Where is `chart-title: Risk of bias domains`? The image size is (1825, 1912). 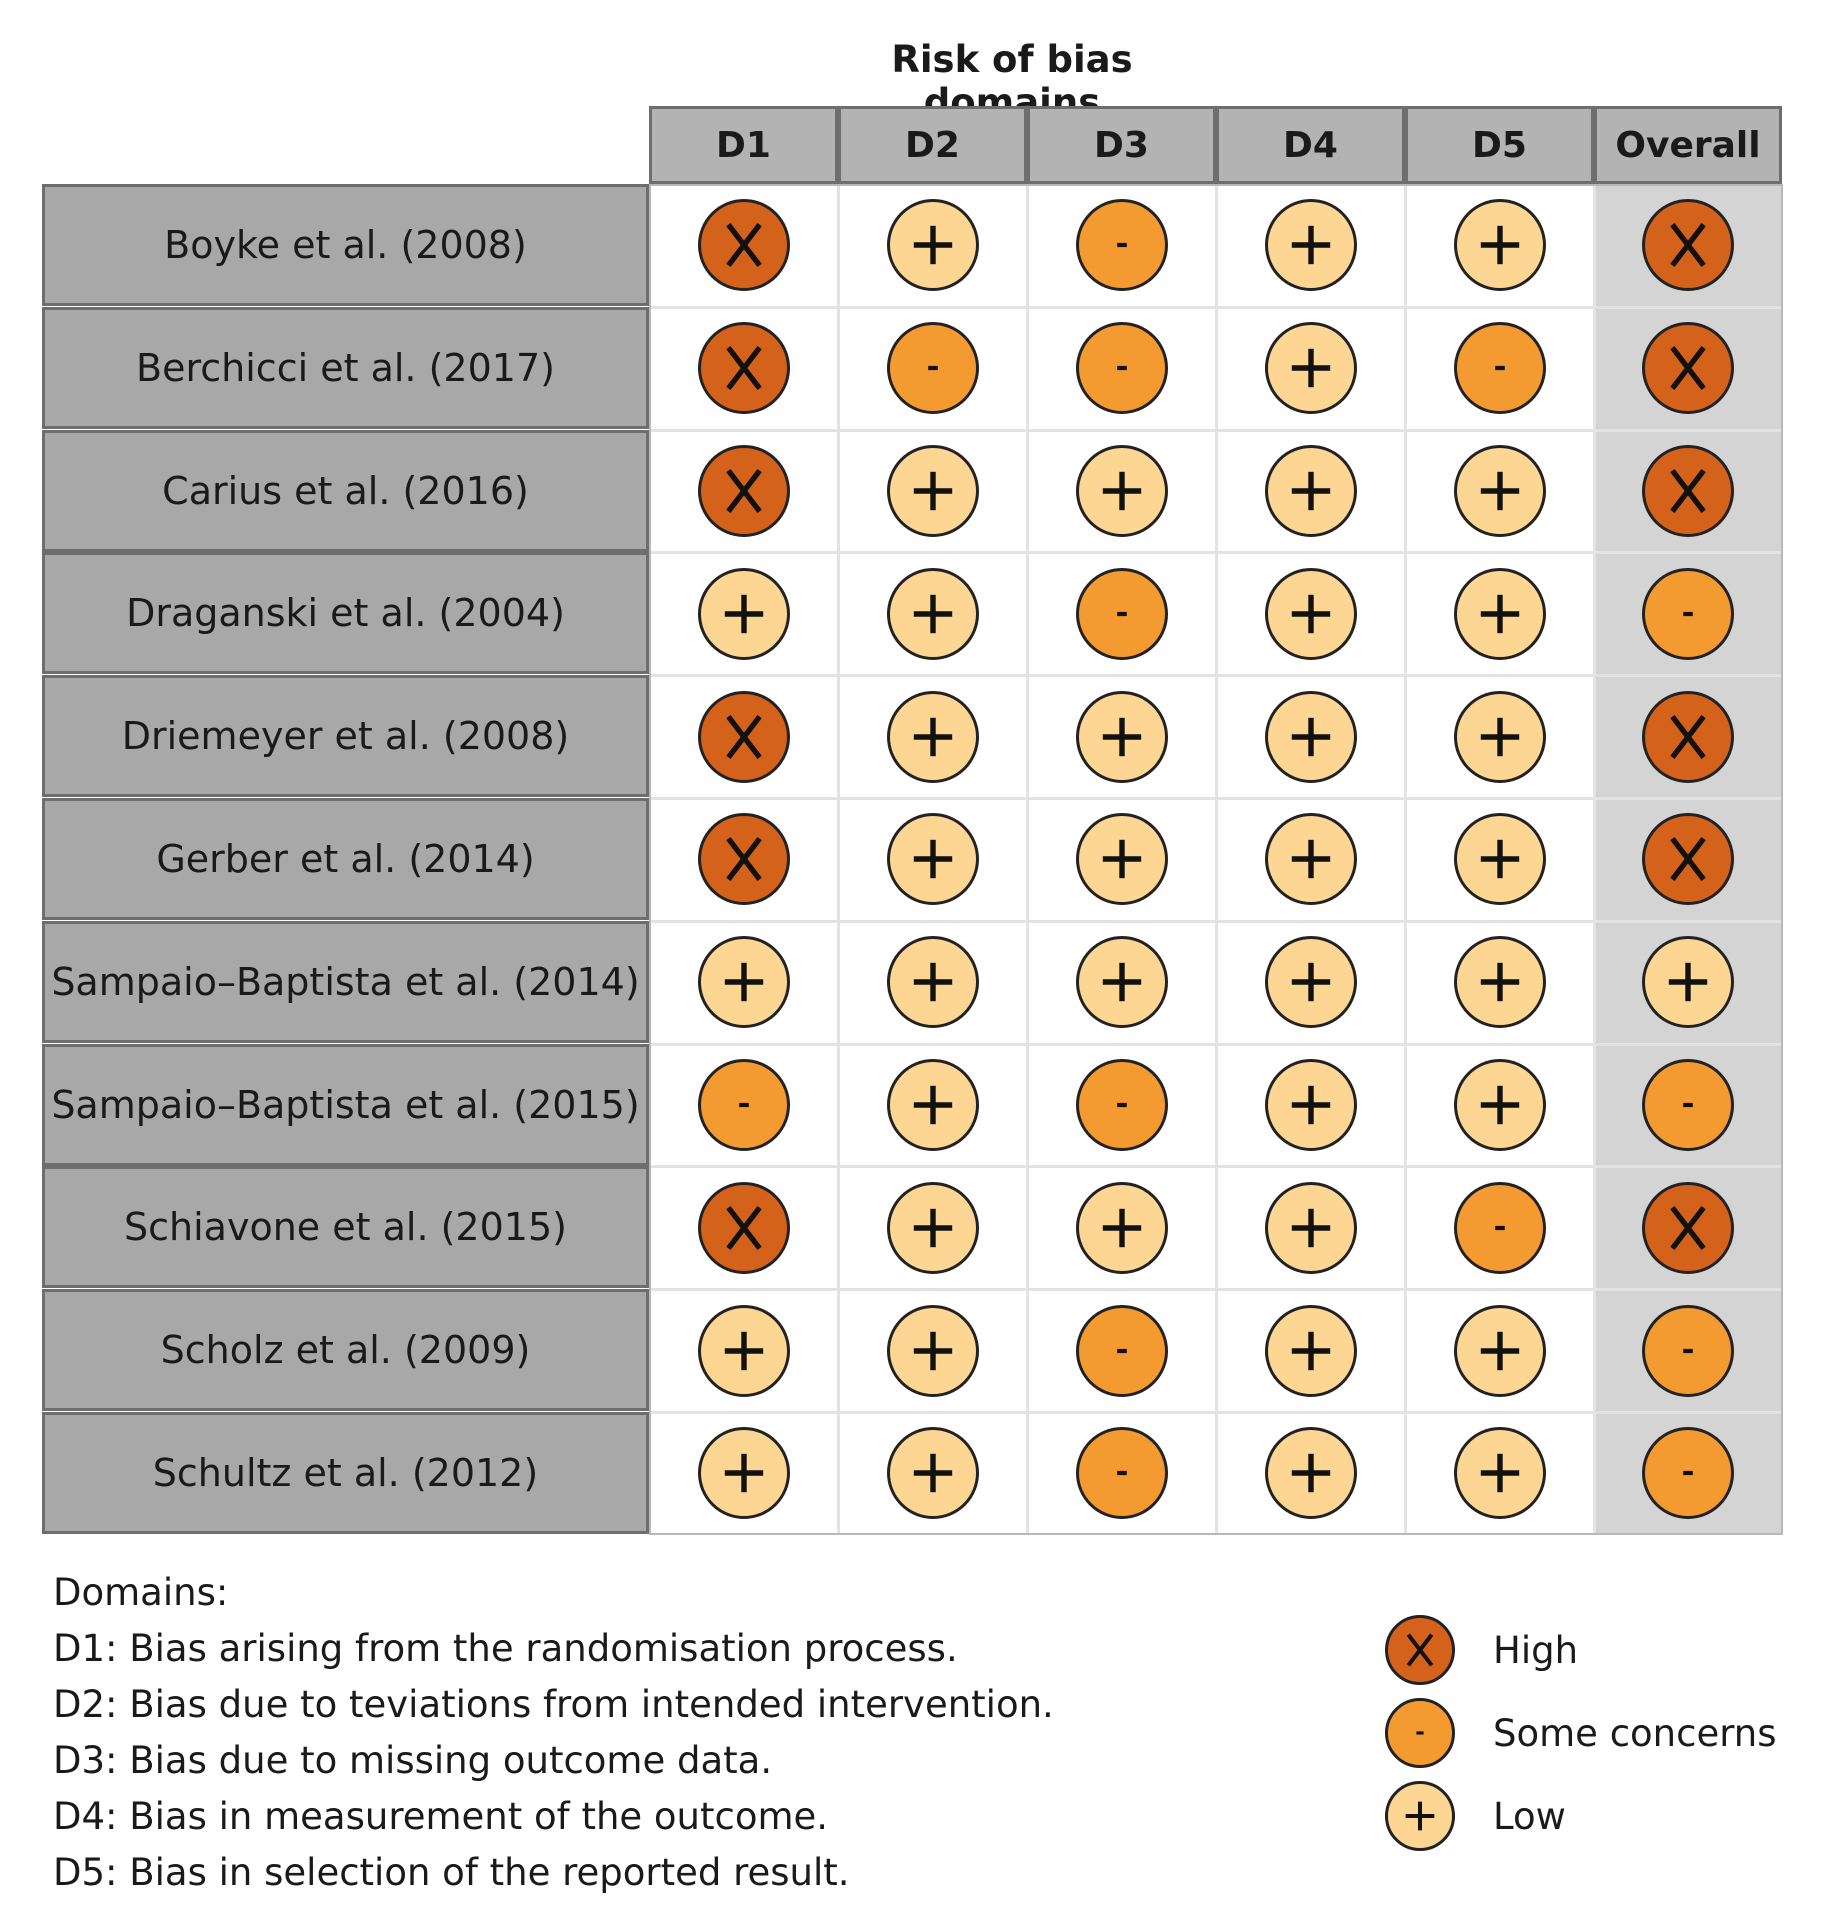
chart-title: Risk of bias domains is located at coordinates (1012, 81).